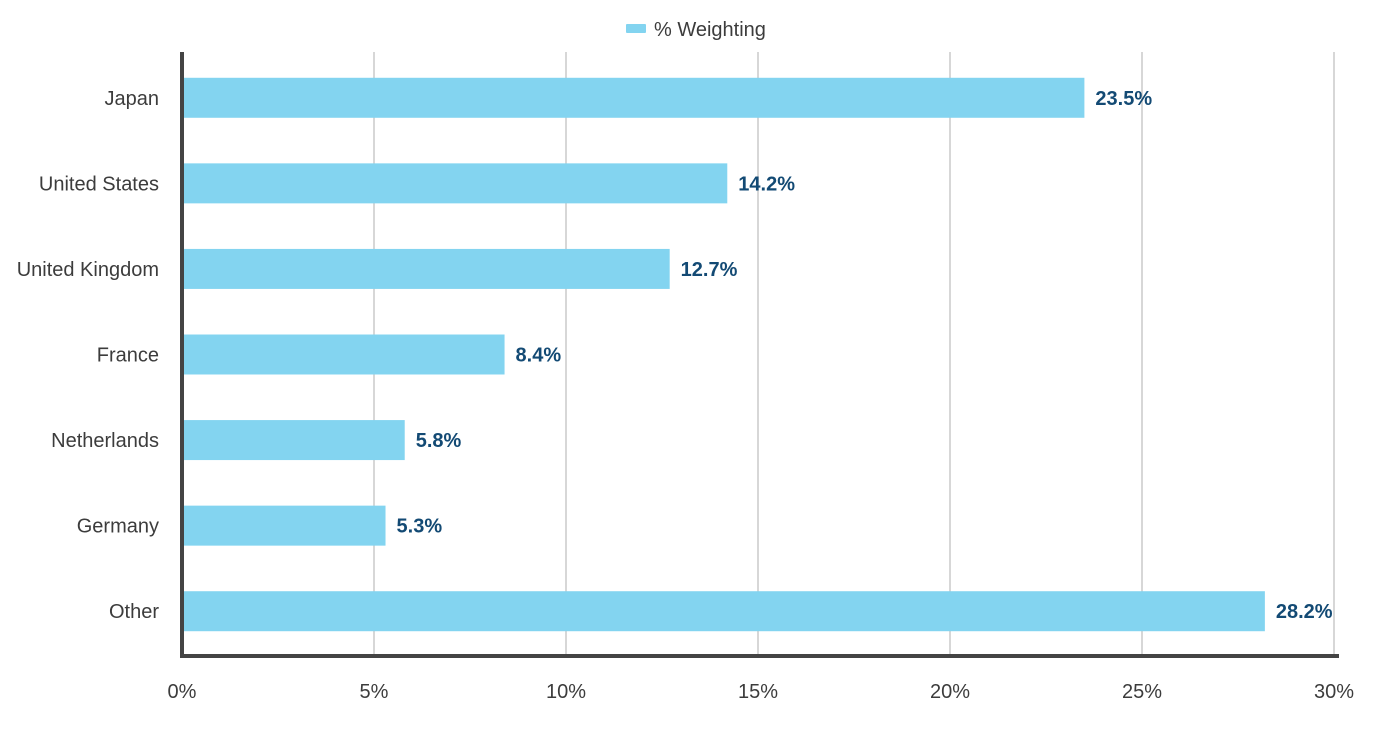 The width and height of the screenshot is (1380, 732). Describe the element at coordinates (118, 527) in the screenshot. I see `category-label: Germany` at that location.